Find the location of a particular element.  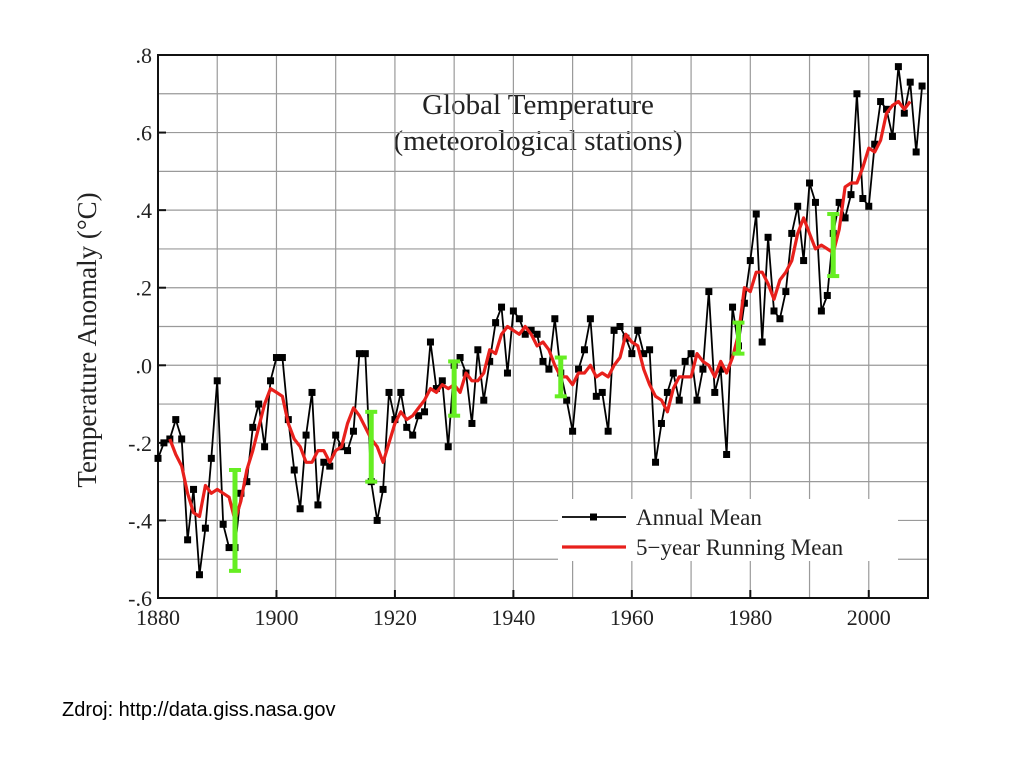

legend-marker is located at coordinates (593, 517).